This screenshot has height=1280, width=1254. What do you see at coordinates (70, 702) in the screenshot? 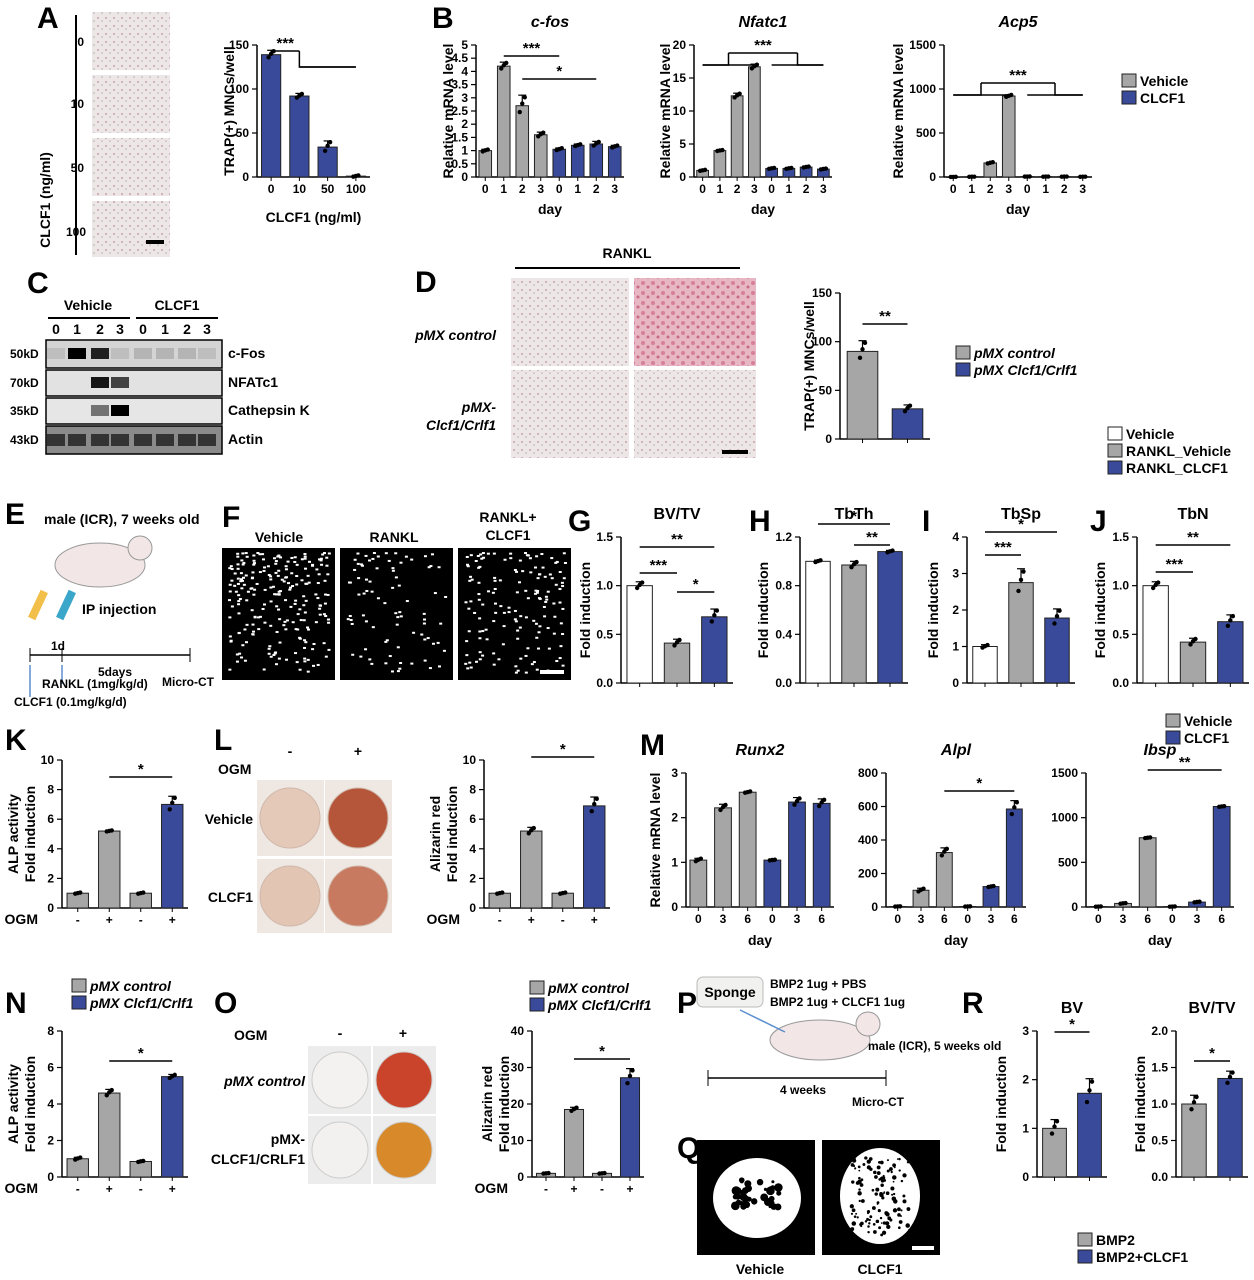
I see `clcf1-dose-label: CLCF1 (0.1mg/kg/d)` at bounding box center [70, 702].